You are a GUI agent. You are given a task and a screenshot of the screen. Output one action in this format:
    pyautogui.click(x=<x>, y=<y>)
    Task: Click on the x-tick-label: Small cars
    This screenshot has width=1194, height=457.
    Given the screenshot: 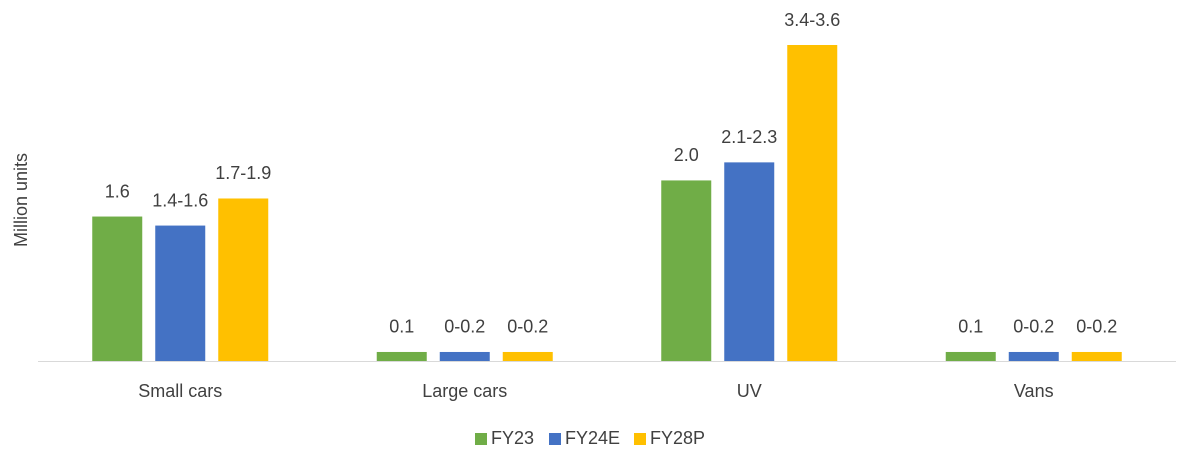 What is the action you would take?
    pyautogui.click(x=180, y=391)
    